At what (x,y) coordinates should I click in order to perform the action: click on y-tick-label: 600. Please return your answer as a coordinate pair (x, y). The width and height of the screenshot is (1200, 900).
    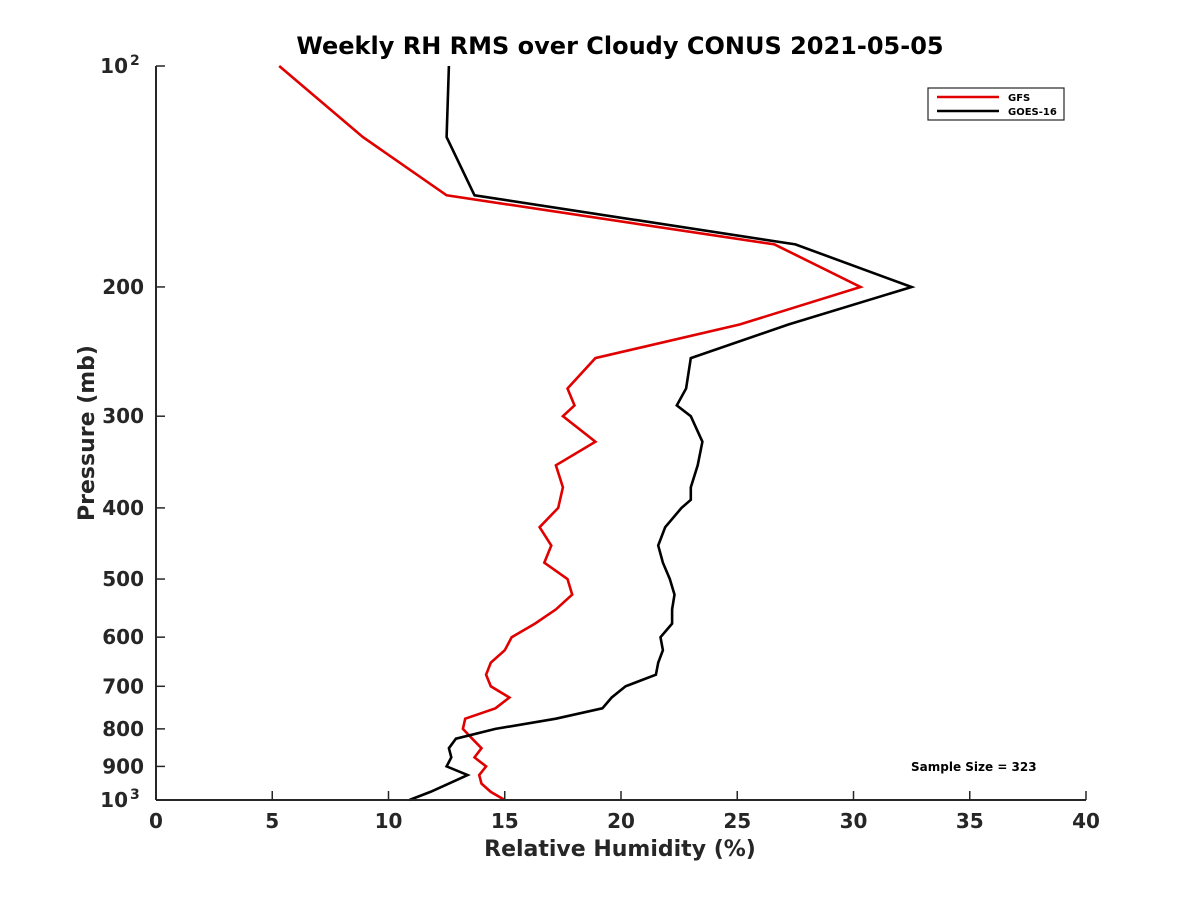
    Looking at the image, I should click on (123, 637).